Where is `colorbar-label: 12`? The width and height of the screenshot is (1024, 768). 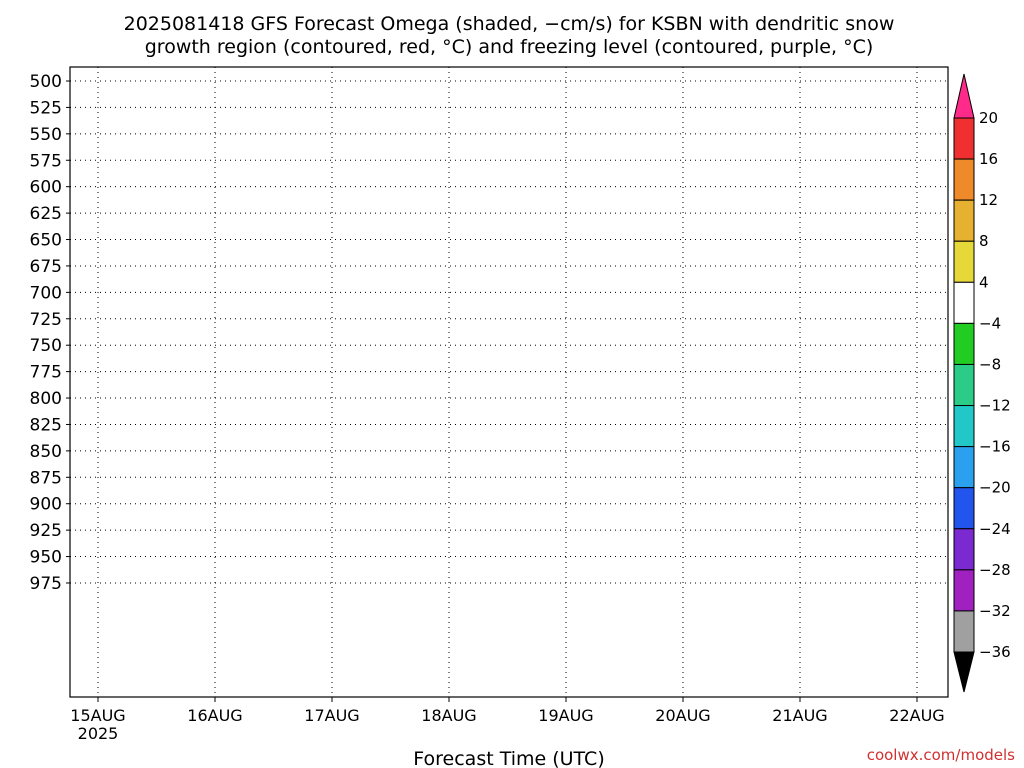 colorbar-label: 12 is located at coordinates (988, 200).